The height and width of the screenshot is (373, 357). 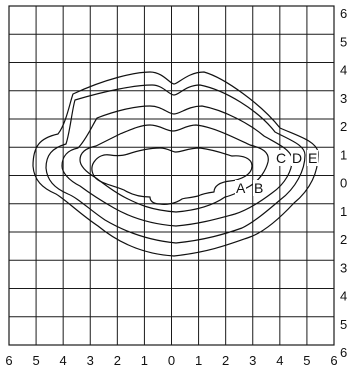 I want to click on curve-label-c: C, so click(x=281, y=158).